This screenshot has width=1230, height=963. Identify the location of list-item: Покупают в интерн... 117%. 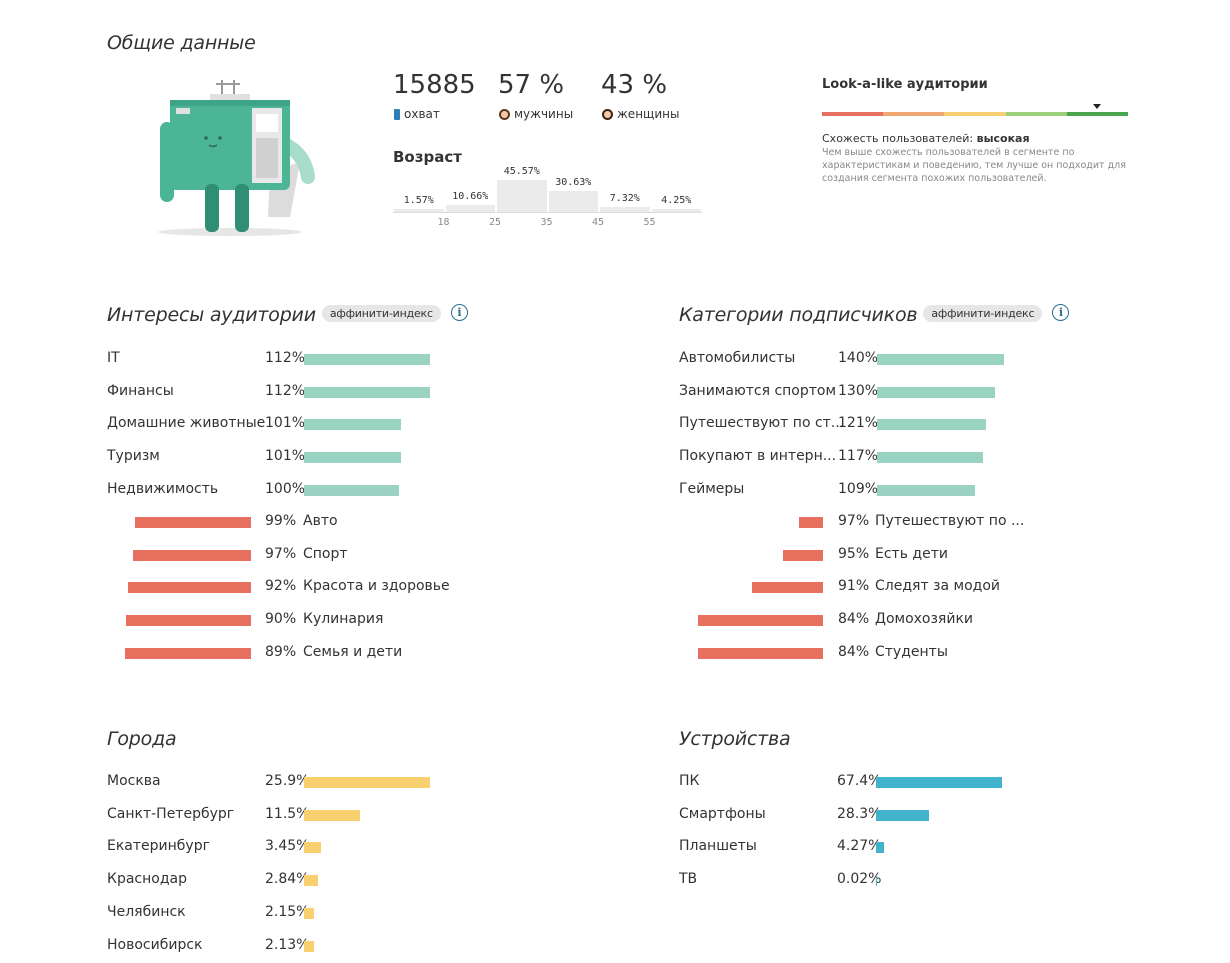
(889, 458).